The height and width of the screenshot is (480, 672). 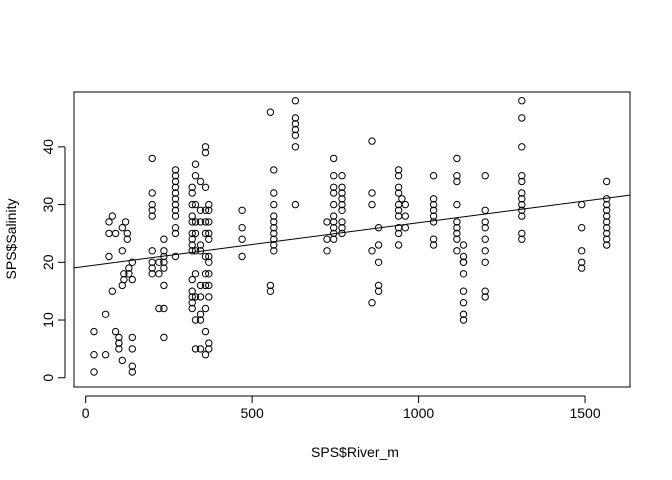 What do you see at coordinates (48, 378) in the screenshot?
I see `y-tick-label: 0` at bounding box center [48, 378].